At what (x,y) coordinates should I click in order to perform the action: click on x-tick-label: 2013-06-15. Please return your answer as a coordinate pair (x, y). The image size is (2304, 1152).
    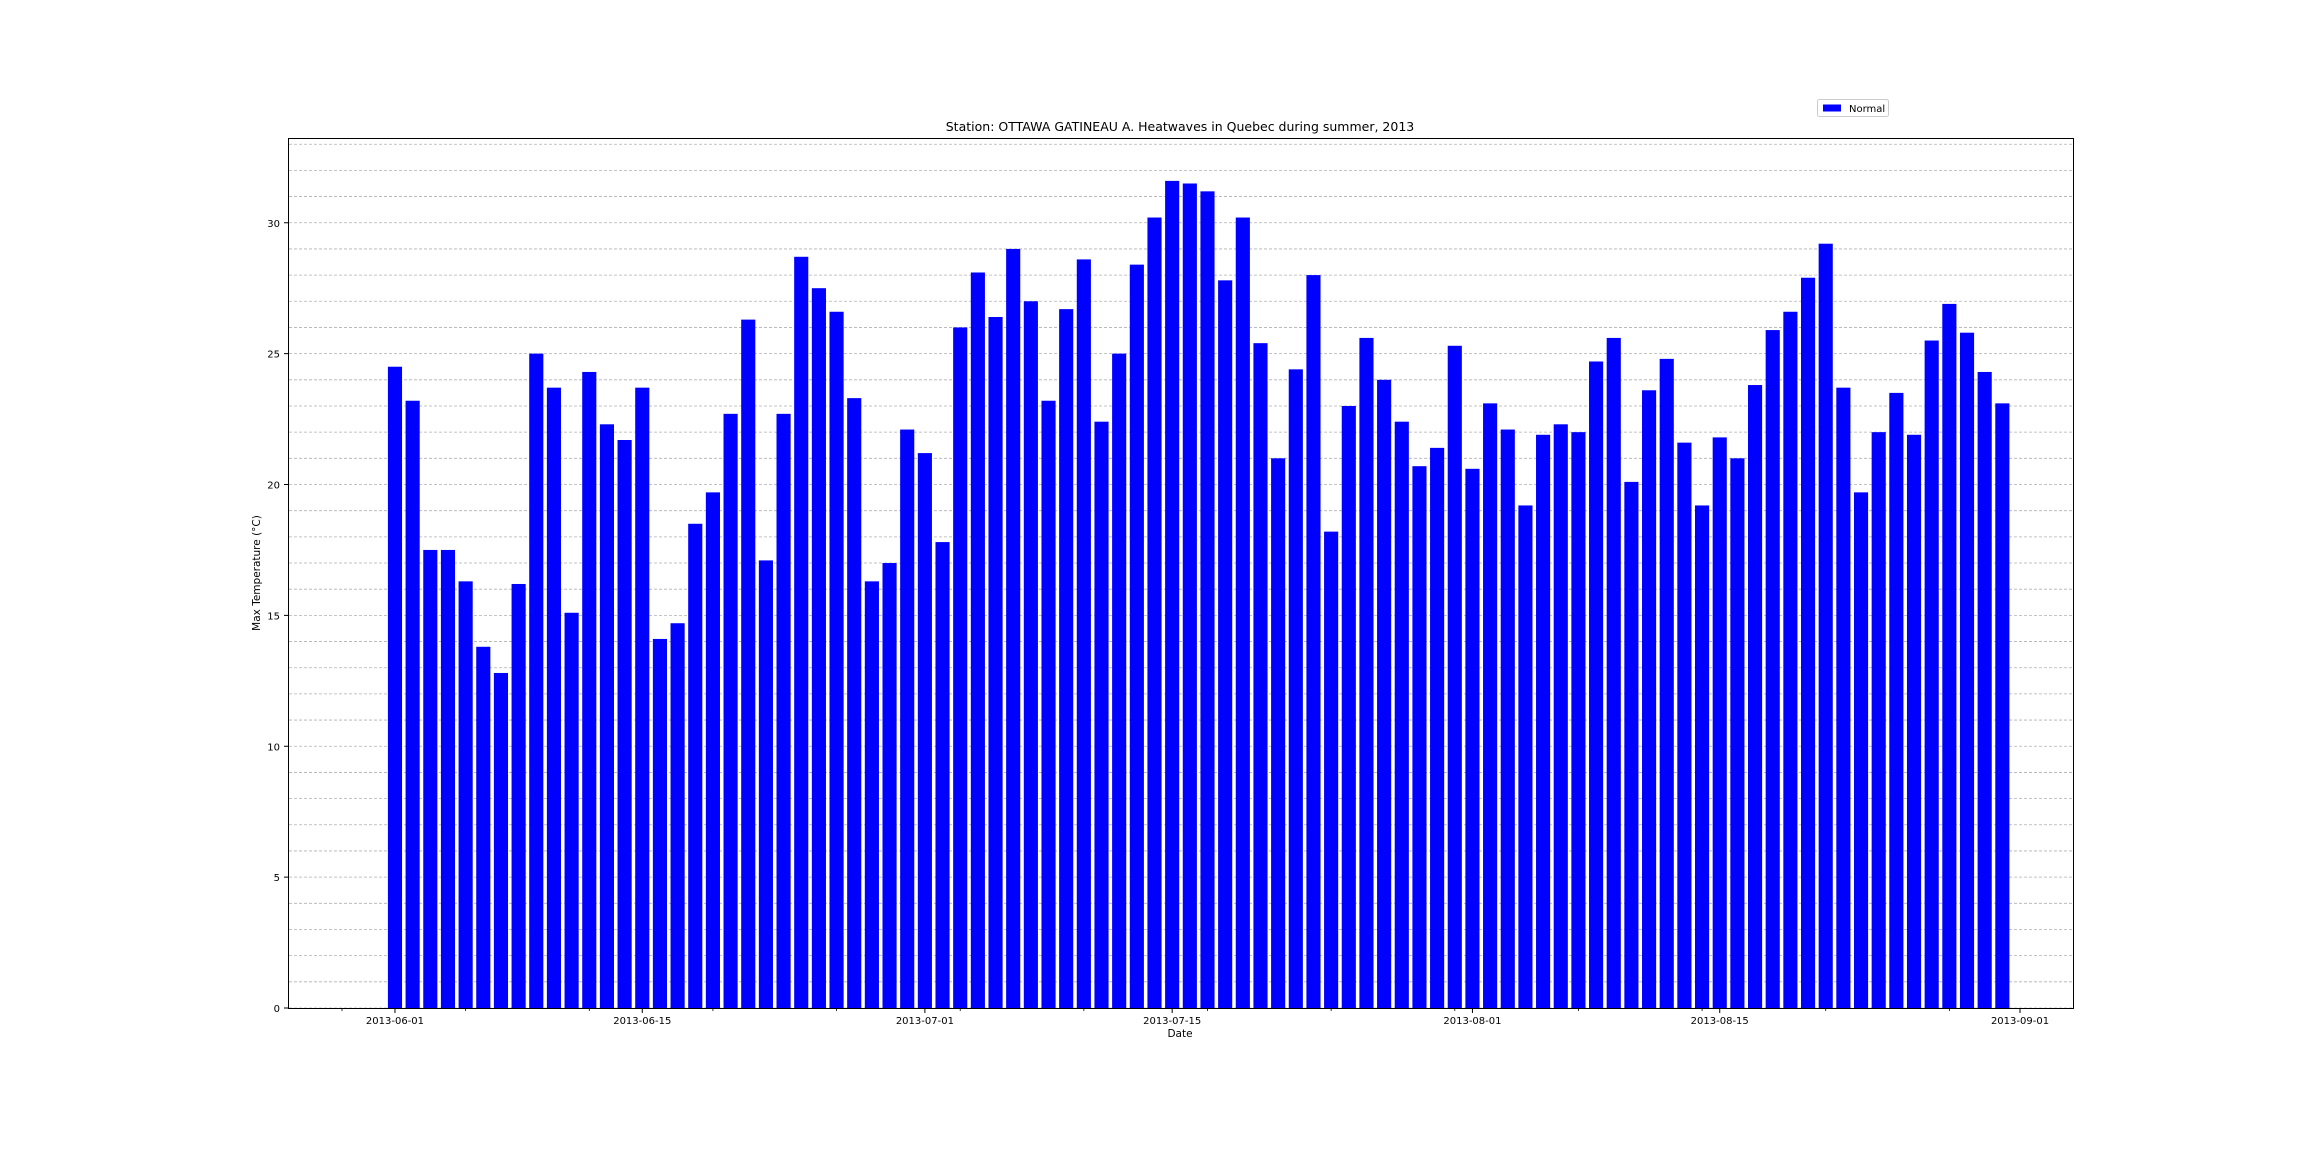
    Looking at the image, I should click on (642, 1021).